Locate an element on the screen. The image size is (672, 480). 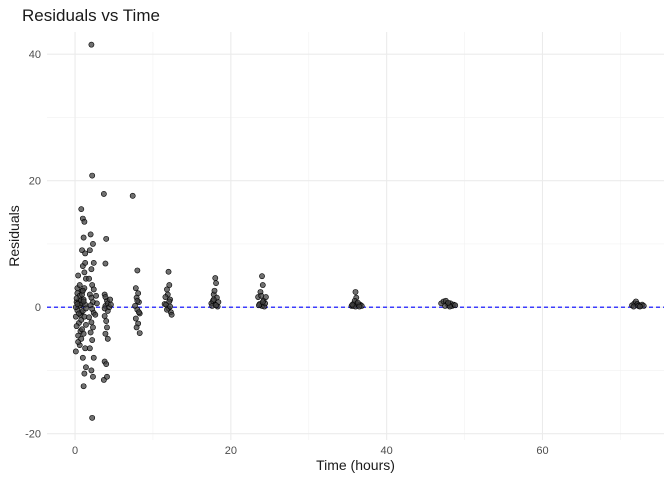
x-tick-label: 20 is located at coordinates (231, 451).